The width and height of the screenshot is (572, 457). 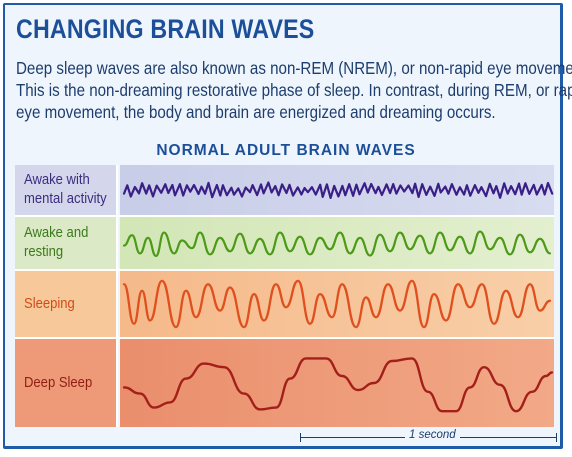 I want to click on row-label-line: Awake with, so click(x=57, y=180).